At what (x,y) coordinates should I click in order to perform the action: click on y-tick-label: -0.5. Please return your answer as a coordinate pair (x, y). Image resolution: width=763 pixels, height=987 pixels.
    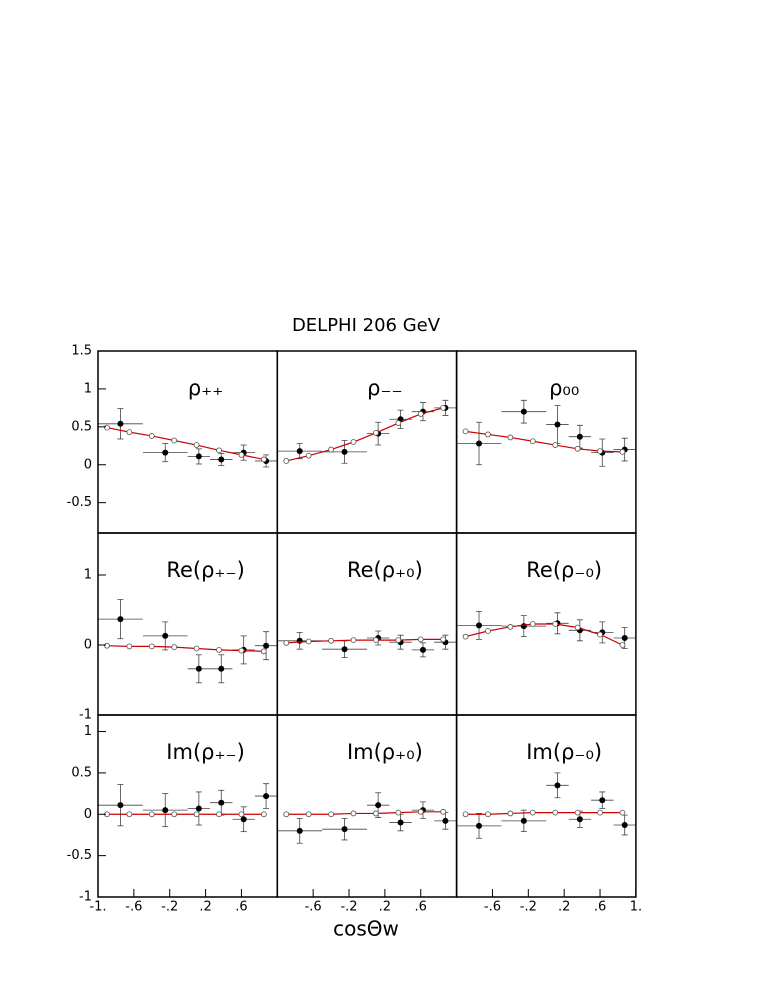
    Looking at the image, I should click on (79, 502).